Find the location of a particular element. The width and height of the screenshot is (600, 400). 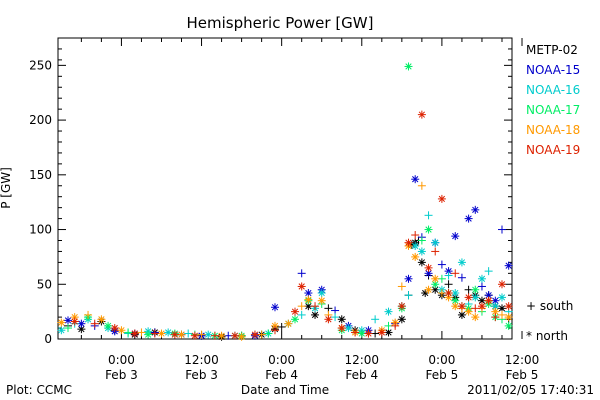

timestamp: 2011/02/05 17:40:31 is located at coordinates (530, 390).